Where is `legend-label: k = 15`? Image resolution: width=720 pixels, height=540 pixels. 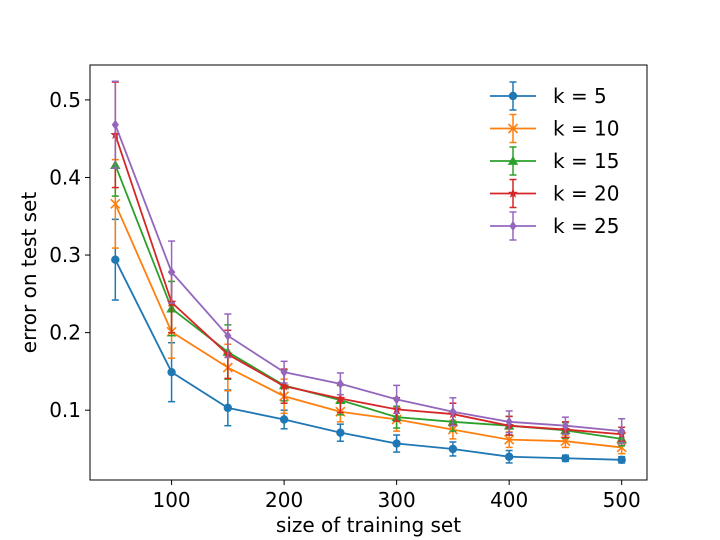 legend-label: k = 15 is located at coordinates (586, 161).